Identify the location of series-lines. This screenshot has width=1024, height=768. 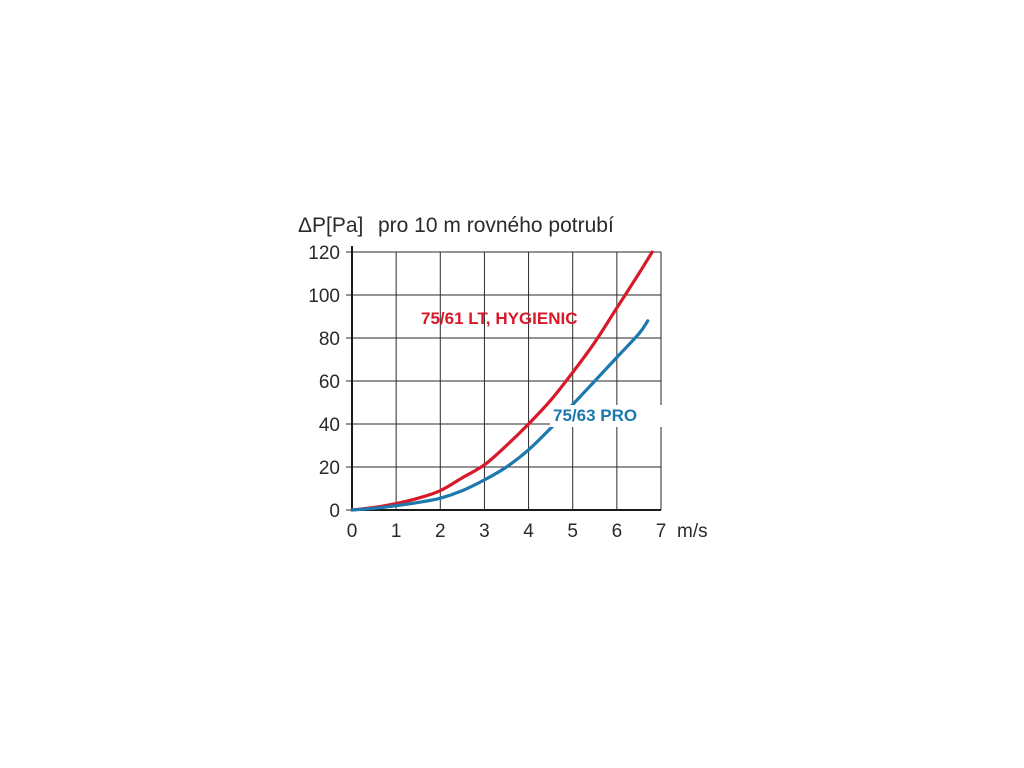
(502, 381).